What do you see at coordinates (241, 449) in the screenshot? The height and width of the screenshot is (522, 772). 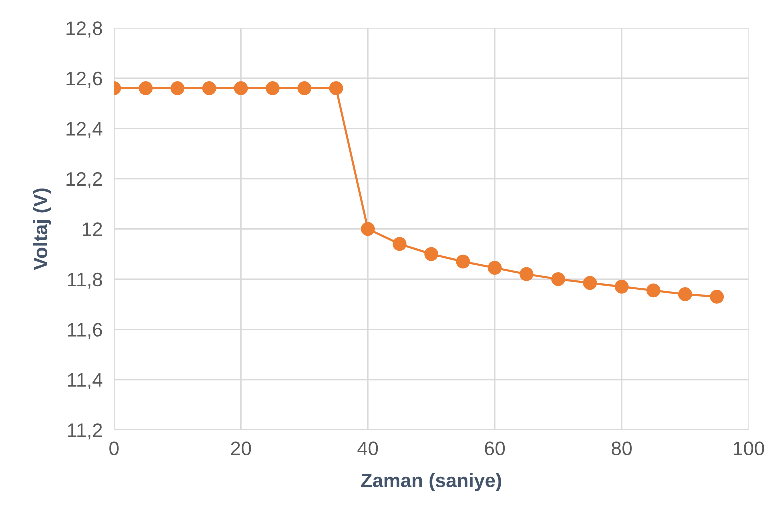 I see `x-tick-label: 20` at bounding box center [241, 449].